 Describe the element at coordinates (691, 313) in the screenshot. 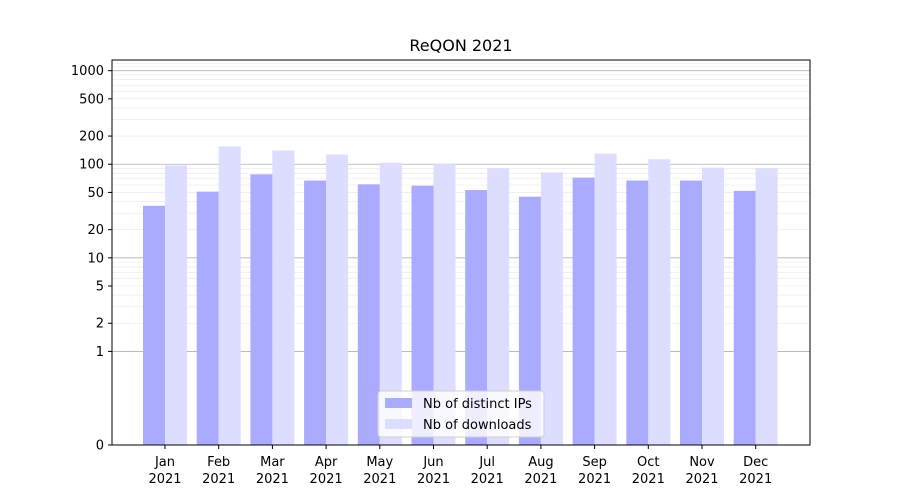

I see `bar-distinct-ips-nov` at that location.